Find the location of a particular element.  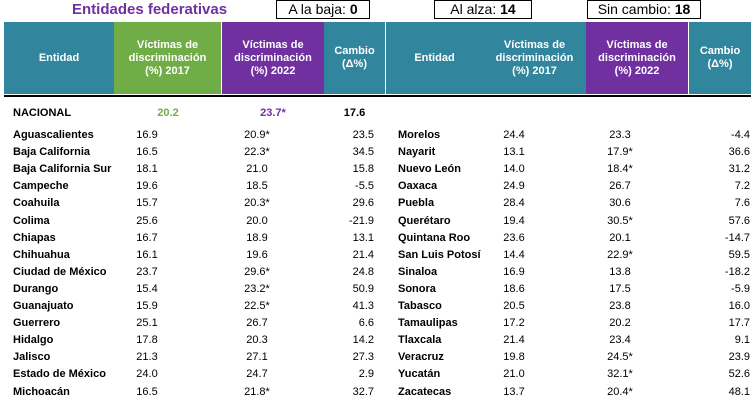

table-row: Colima 25.6 20.0 -21.9 is located at coordinates (377, 221).